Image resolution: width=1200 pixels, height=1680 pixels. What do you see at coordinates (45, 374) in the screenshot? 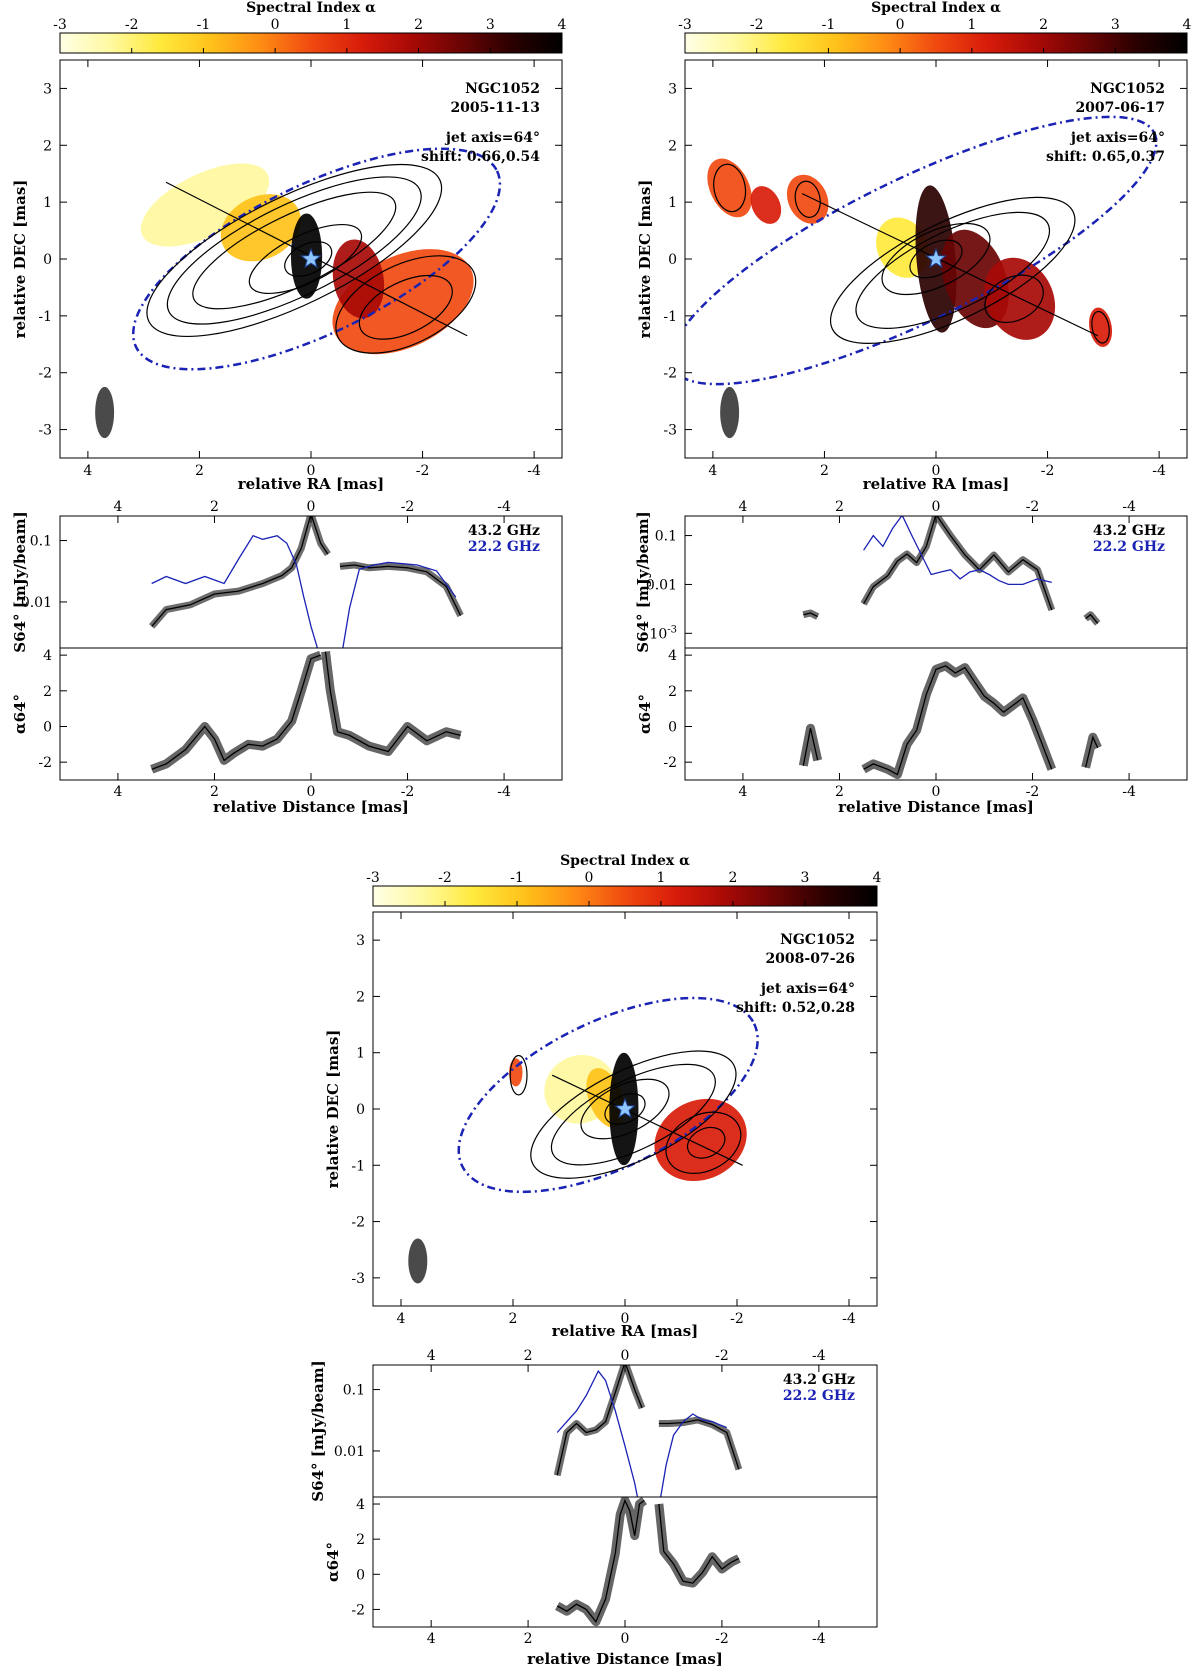
I see `y-tick-label: -2` at bounding box center [45, 374].